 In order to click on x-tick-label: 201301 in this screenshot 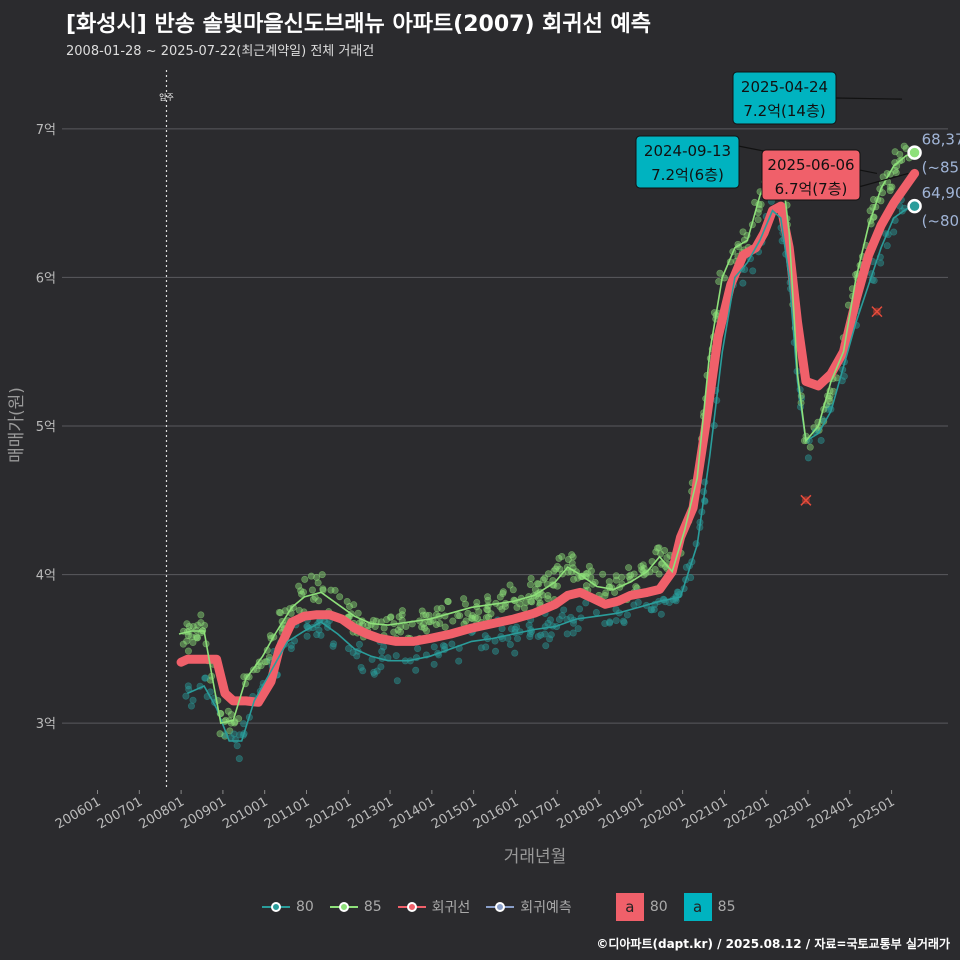, I will do `click(371, 813)`.